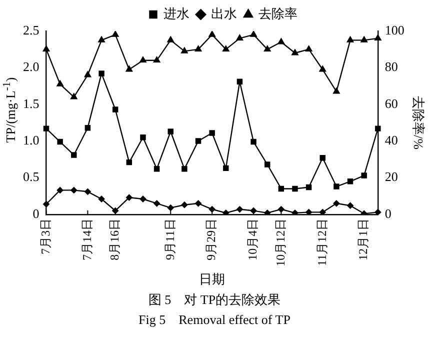 The image size is (429, 345). Describe the element at coordinates (394, 30) in the screenshot. I see `y2-tick-label: 100` at that location.